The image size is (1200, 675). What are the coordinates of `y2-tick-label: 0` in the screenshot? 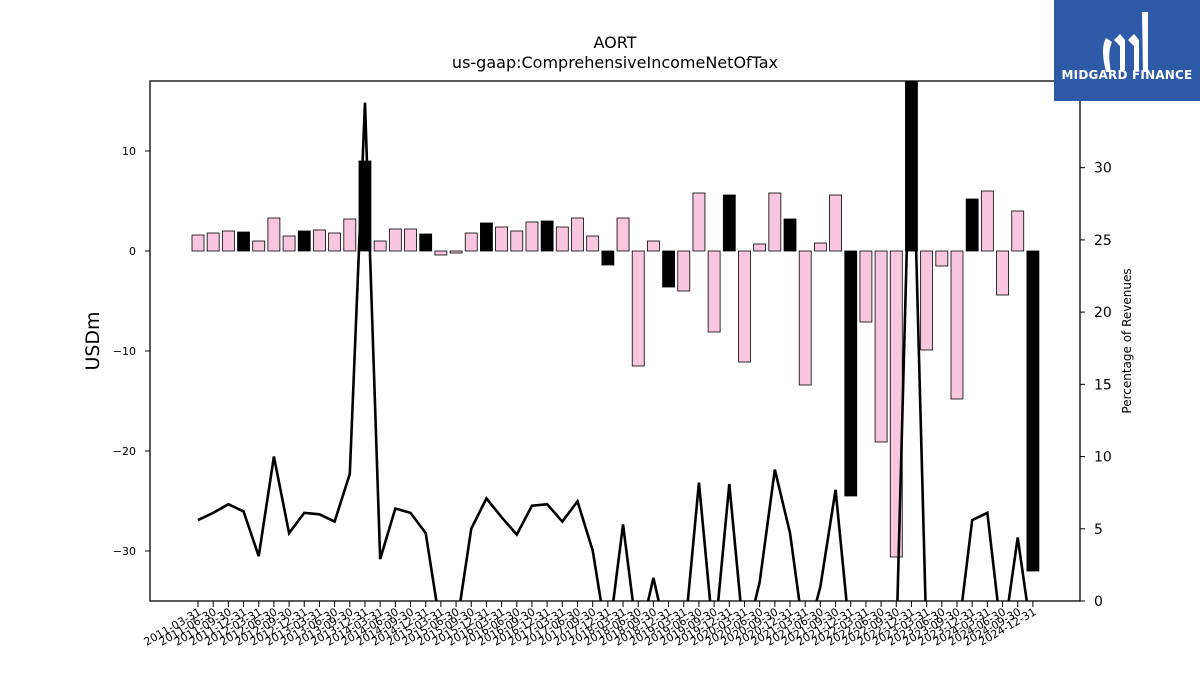 It's located at (1098, 602).